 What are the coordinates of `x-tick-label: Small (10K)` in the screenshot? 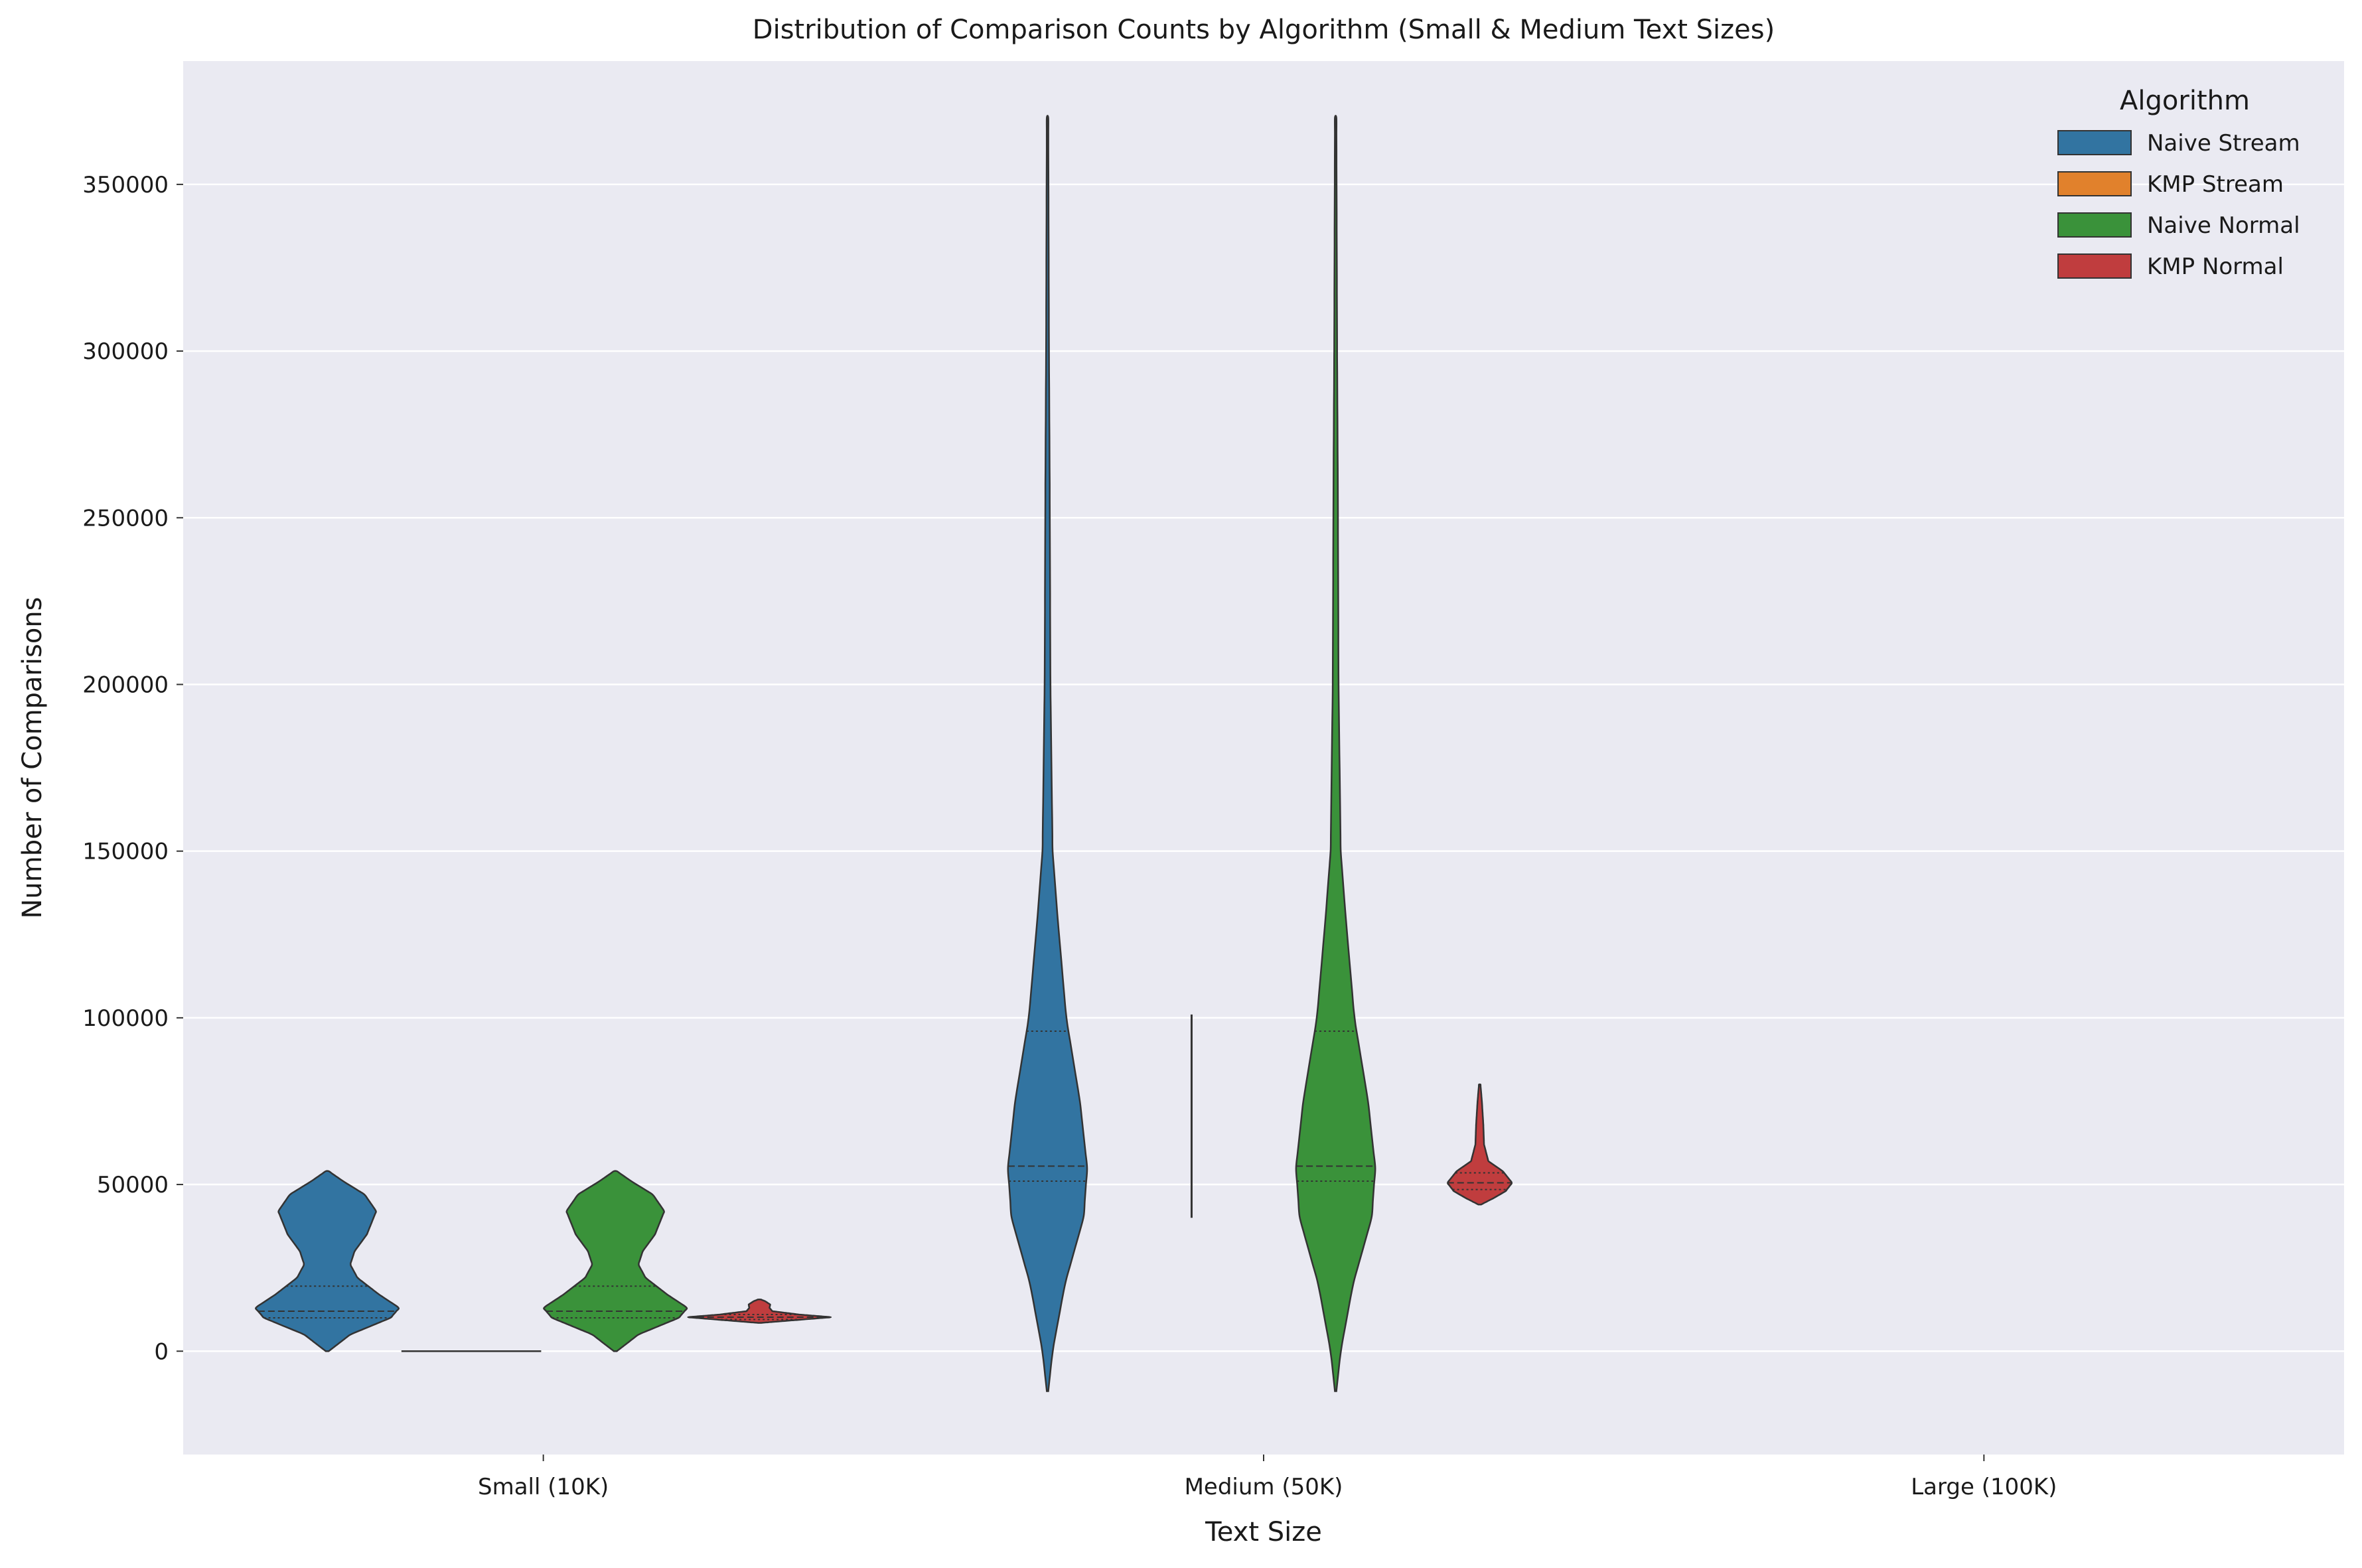 It's located at (543, 1487).